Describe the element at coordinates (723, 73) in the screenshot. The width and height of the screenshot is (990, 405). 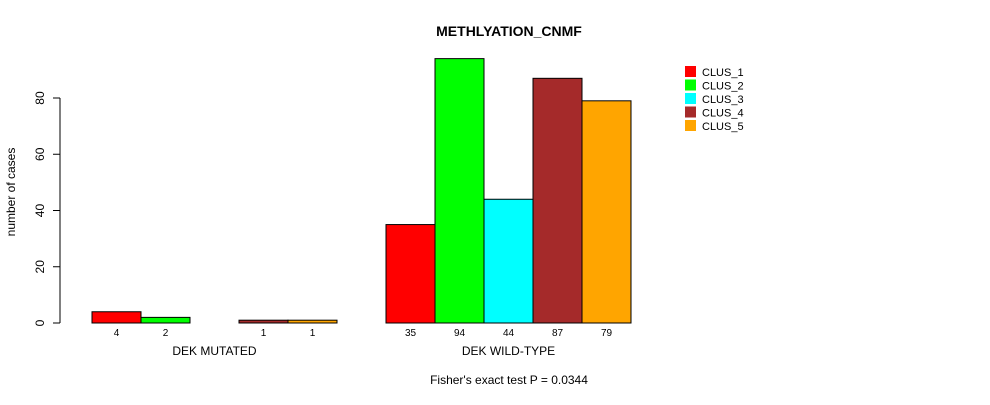
I see `legend-label: CLUS_1` at that location.